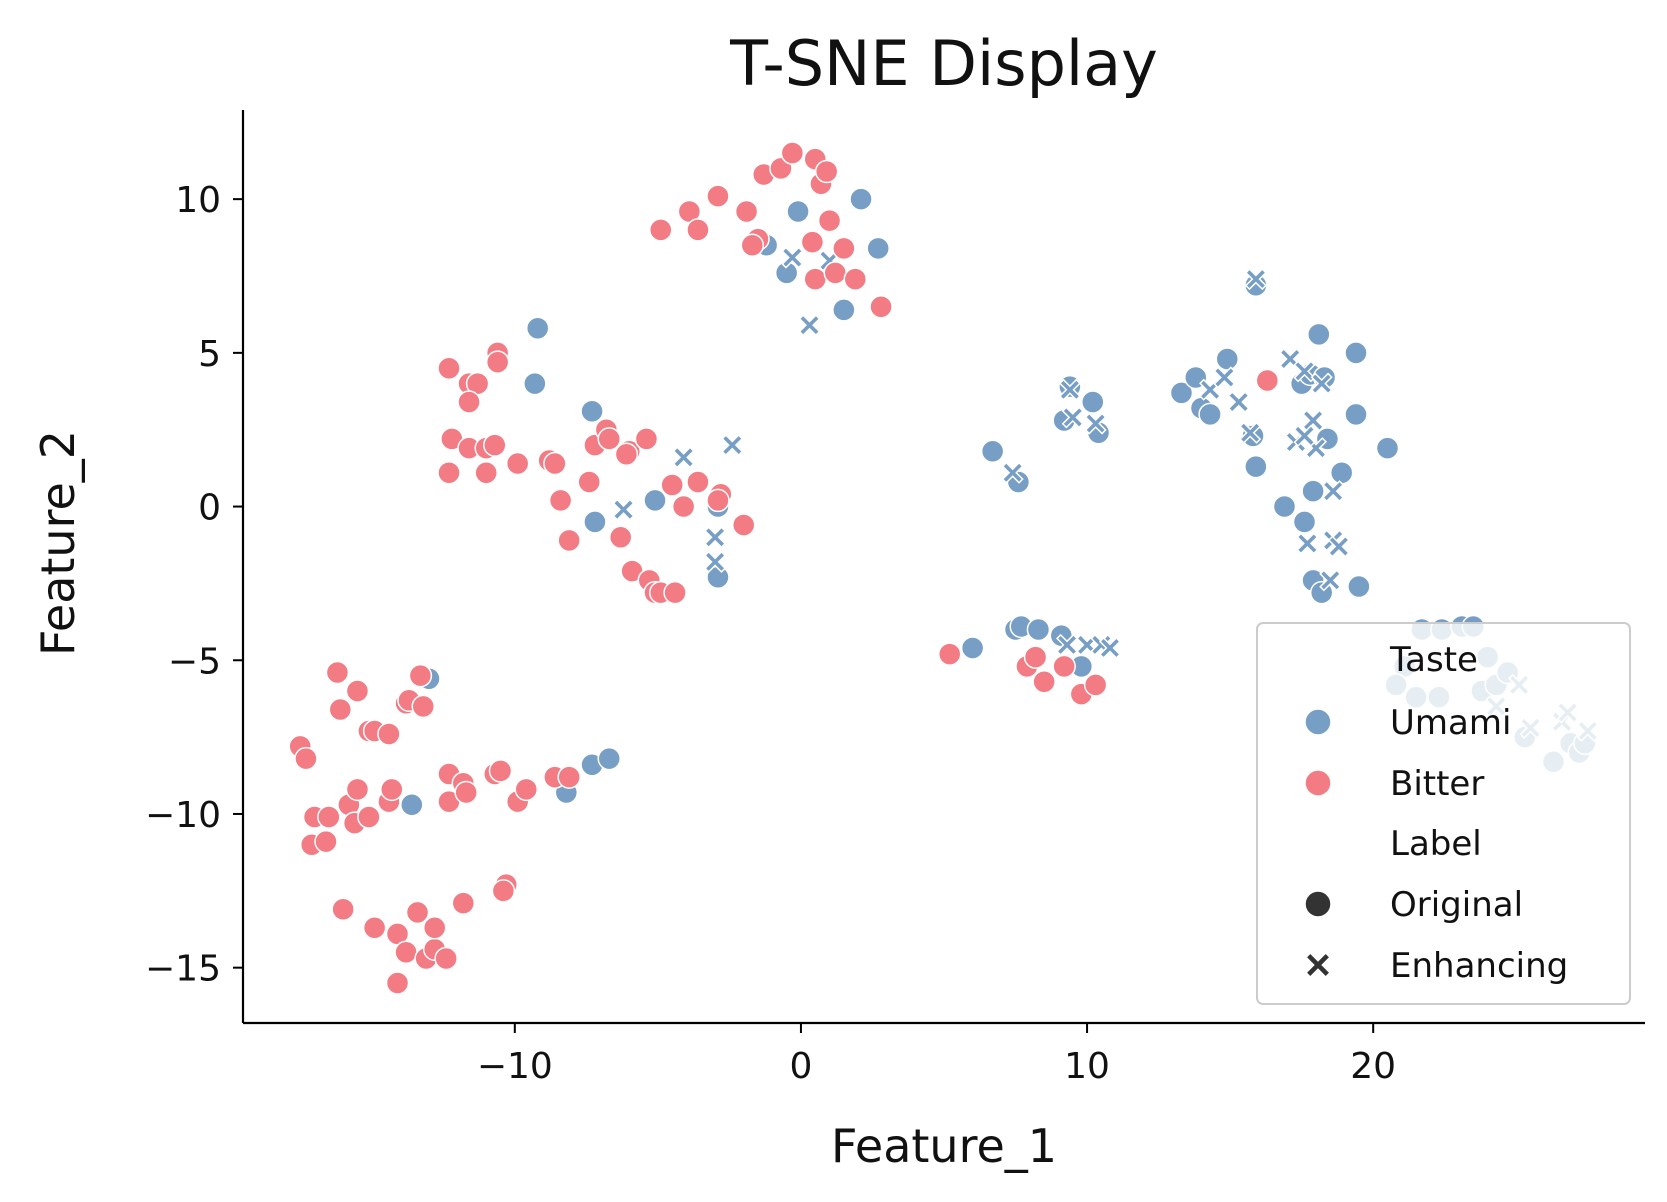 This screenshot has width=1667, height=1202. Describe the element at coordinates (183, 969) in the screenshot. I see `y-tick-label: −15` at that location.